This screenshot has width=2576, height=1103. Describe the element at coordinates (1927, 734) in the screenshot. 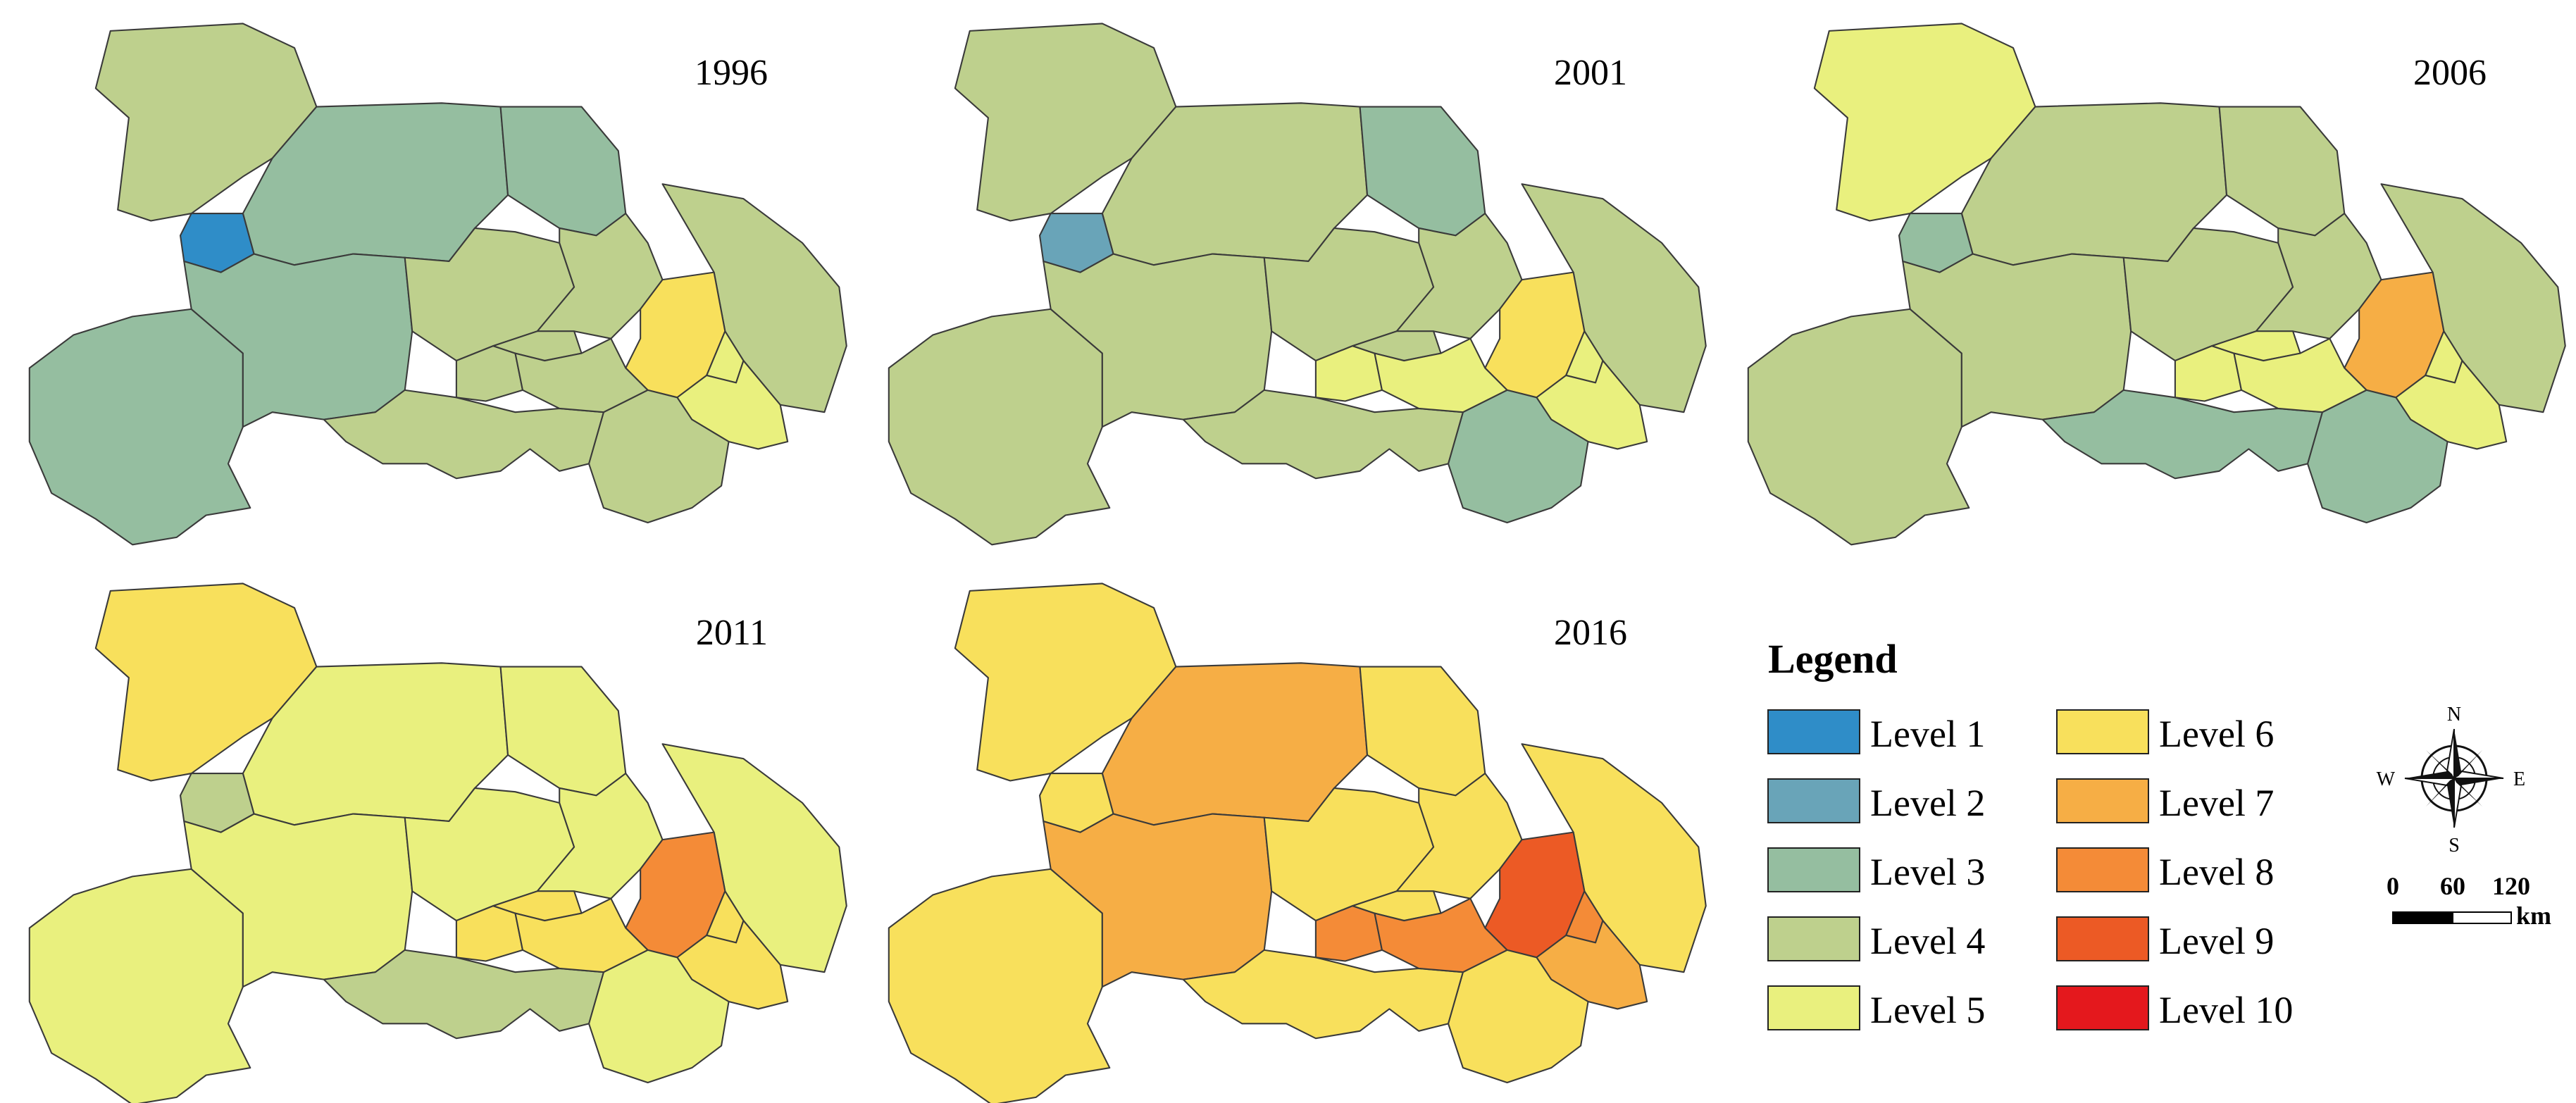

I see `legend-label: Level 1` at that location.